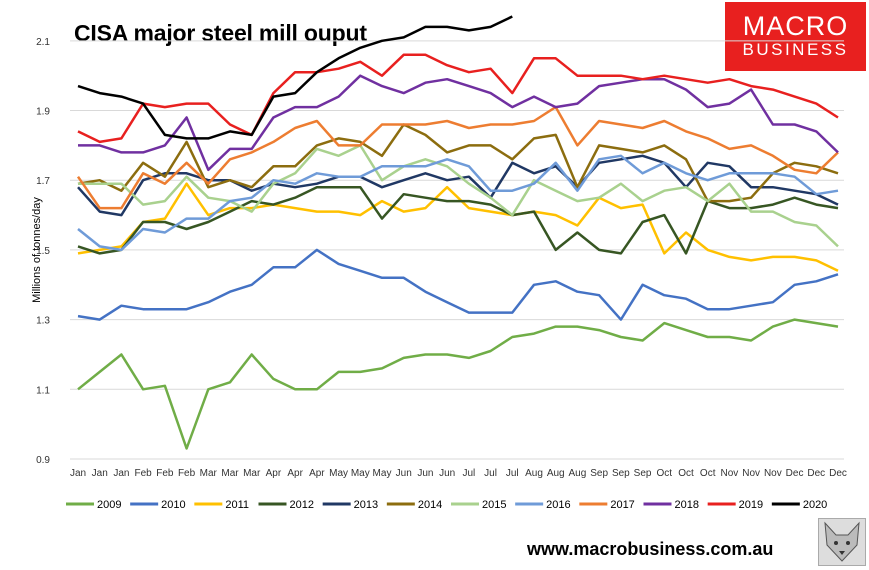 The width and height of the screenshot is (869, 570). I want to click on legend-label-2020: 2020, so click(815, 505).